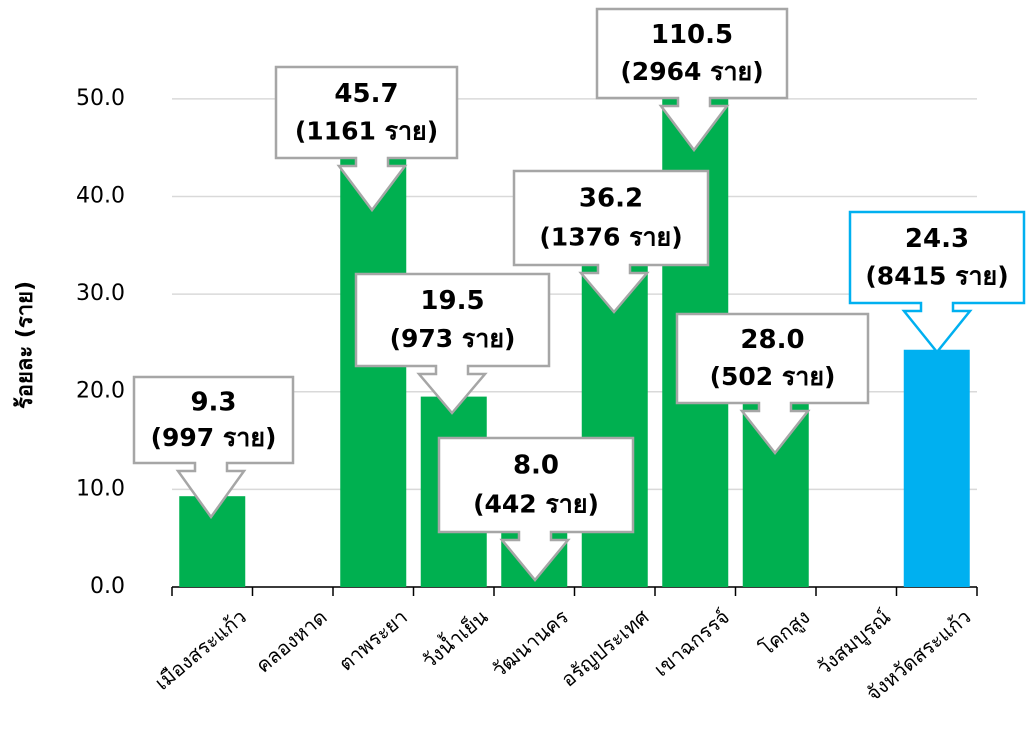 The height and width of the screenshot is (753, 1027). Describe the element at coordinates (772, 340) in the screenshot. I see `value-label: 28.0` at that location.